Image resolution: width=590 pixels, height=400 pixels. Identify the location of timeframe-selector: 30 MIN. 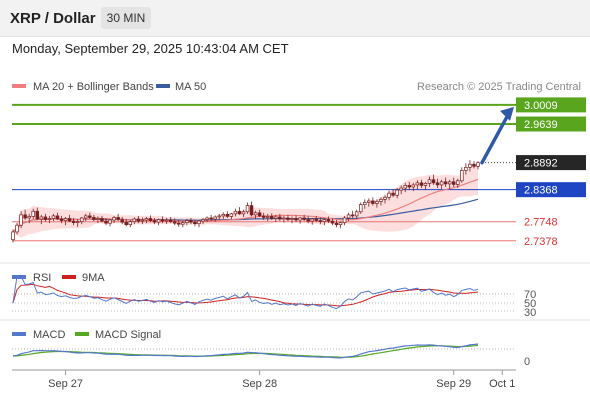
(126, 18).